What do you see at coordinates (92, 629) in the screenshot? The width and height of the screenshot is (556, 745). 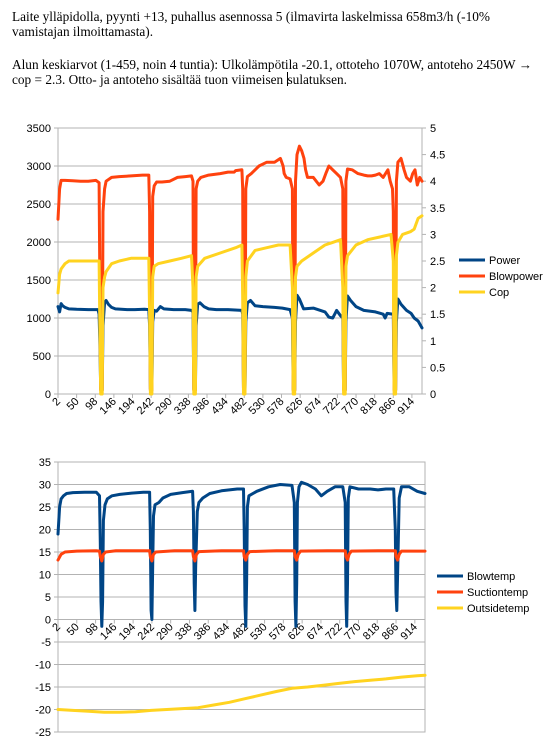 I see `chart2-xtick-label: 98` at bounding box center [92, 629].